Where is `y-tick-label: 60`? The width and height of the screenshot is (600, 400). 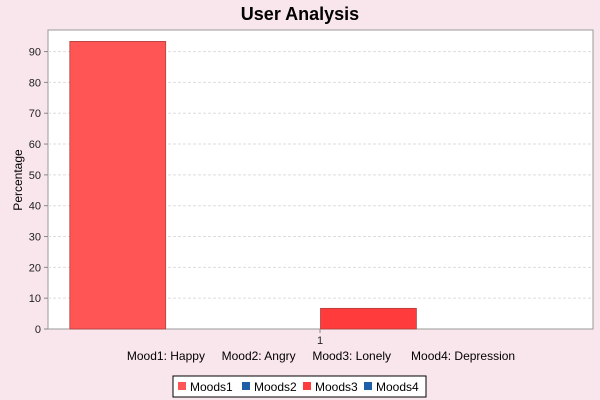 y-tick-label: 60 is located at coordinates (35, 145).